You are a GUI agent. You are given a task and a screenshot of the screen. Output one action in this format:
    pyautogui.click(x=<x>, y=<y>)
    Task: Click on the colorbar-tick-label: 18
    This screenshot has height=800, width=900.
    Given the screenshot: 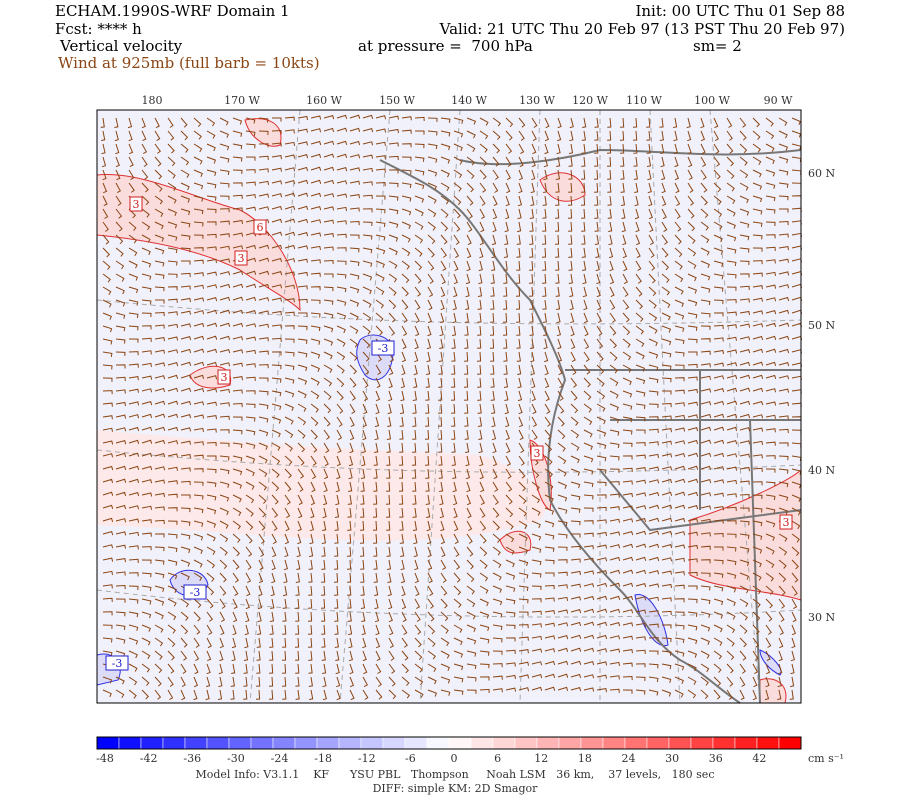 What is the action you would take?
    pyautogui.click(x=585, y=758)
    